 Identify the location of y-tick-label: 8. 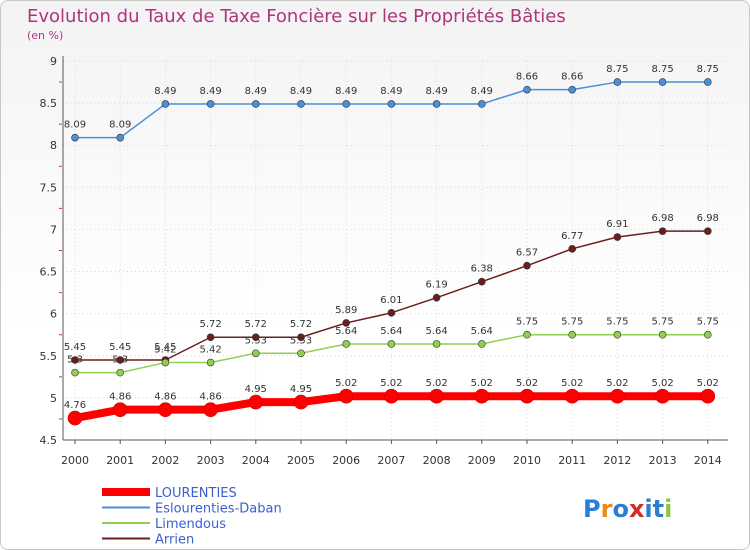
(53, 145).